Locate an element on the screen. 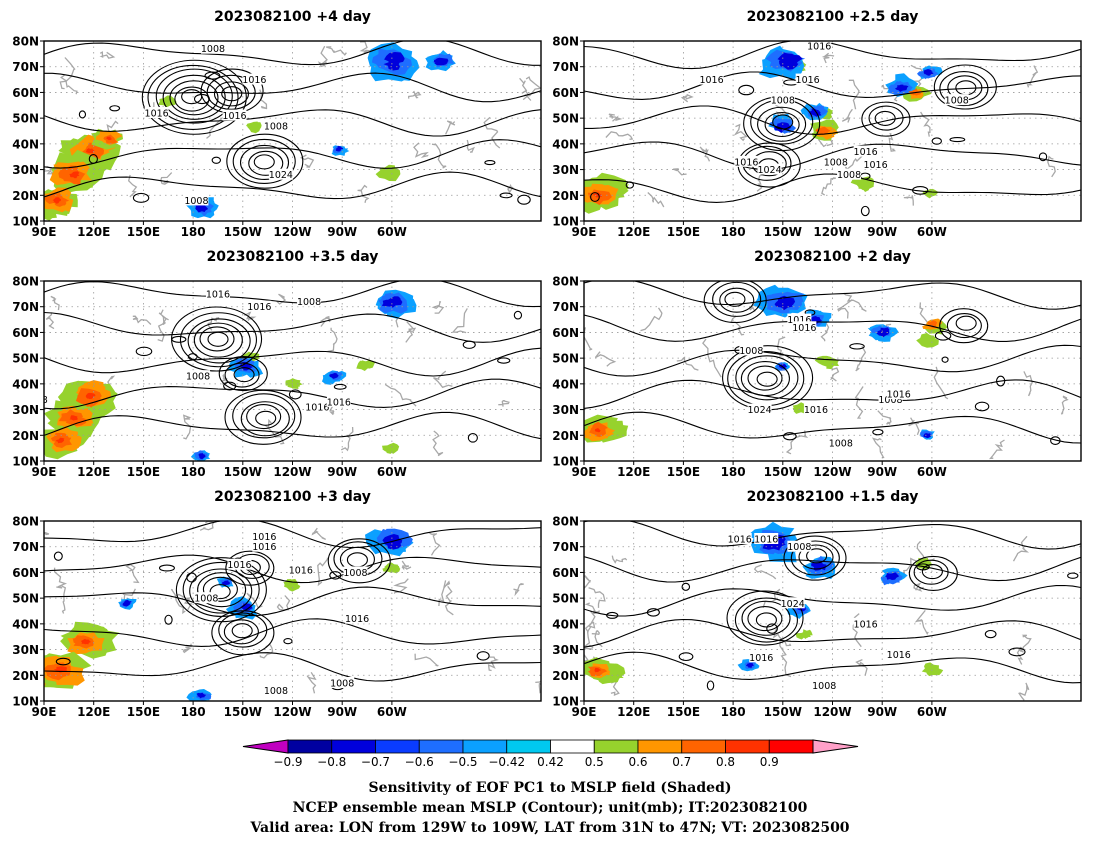 Image resolution: width=1100 pixels, height=850 pixels. colorbar-label: 0.5 is located at coordinates (594, 762).